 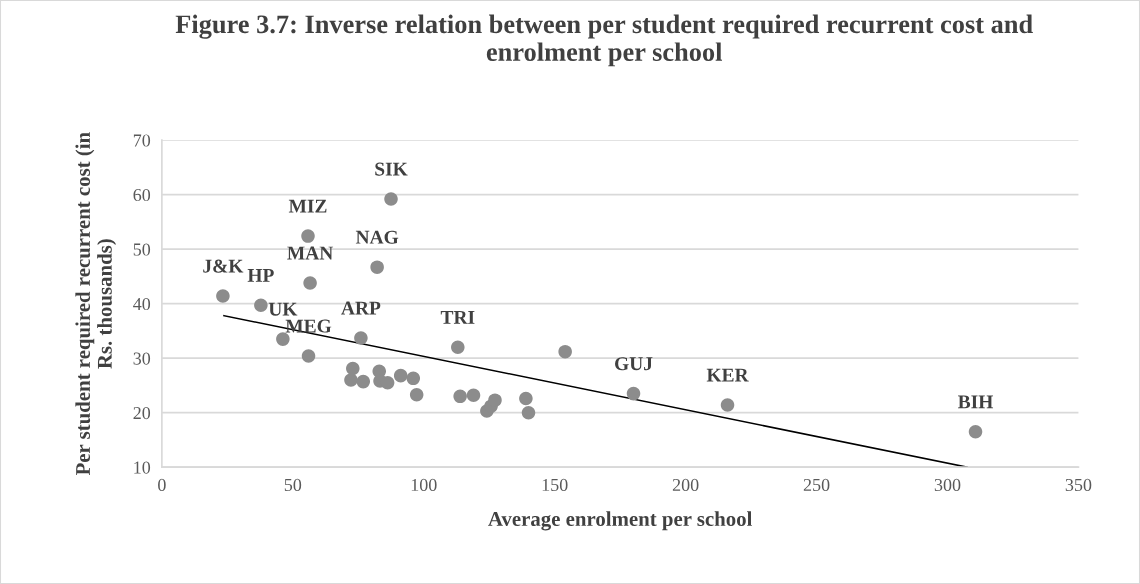 What do you see at coordinates (555, 485) in the screenshot?
I see `x-tick-label: 150` at bounding box center [555, 485].